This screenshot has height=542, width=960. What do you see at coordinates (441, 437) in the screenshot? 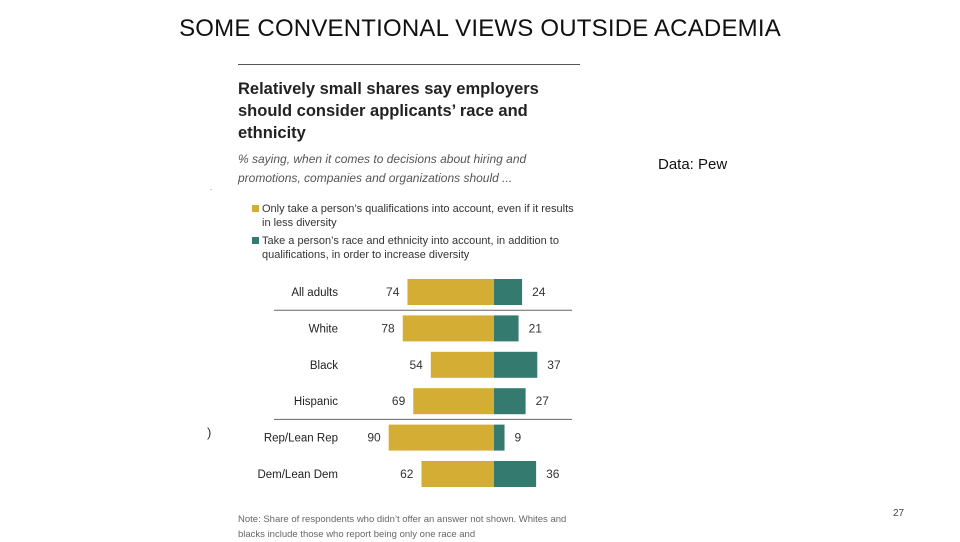
I see `bar-qualifications-rep-lean-rep` at bounding box center [441, 437].